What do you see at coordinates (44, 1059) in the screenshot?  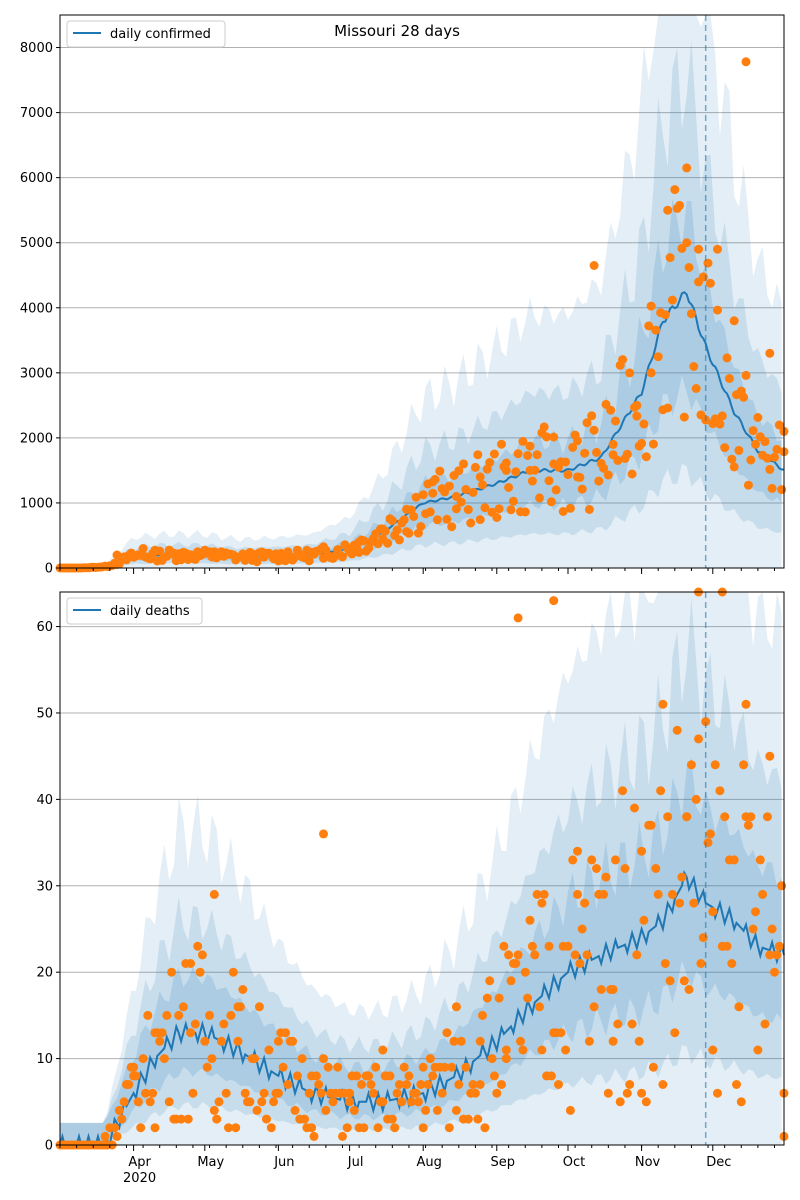 I see `y-tick-label: 10` at bounding box center [44, 1059].